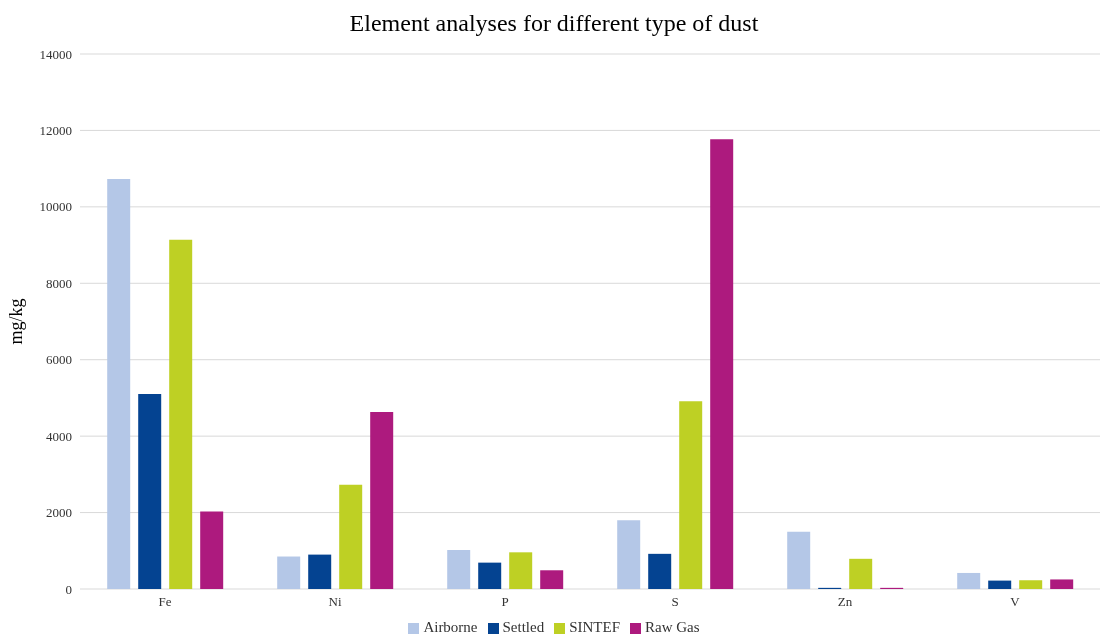  I want to click on legend-label: Airborne, so click(450, 627).